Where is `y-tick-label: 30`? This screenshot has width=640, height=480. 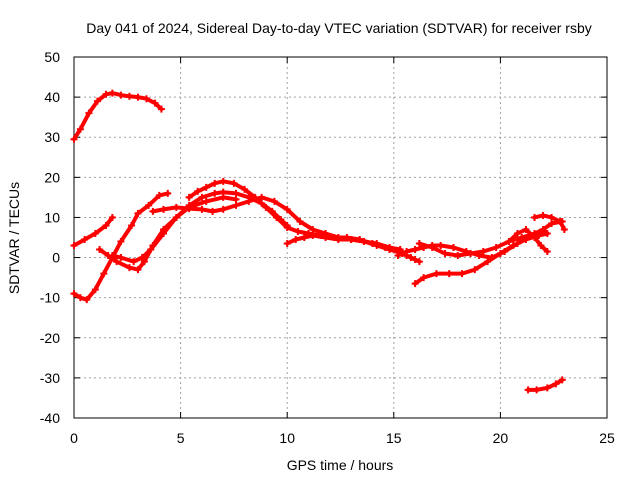
y-tick-label: 30 is located at coordinates (52, 137).